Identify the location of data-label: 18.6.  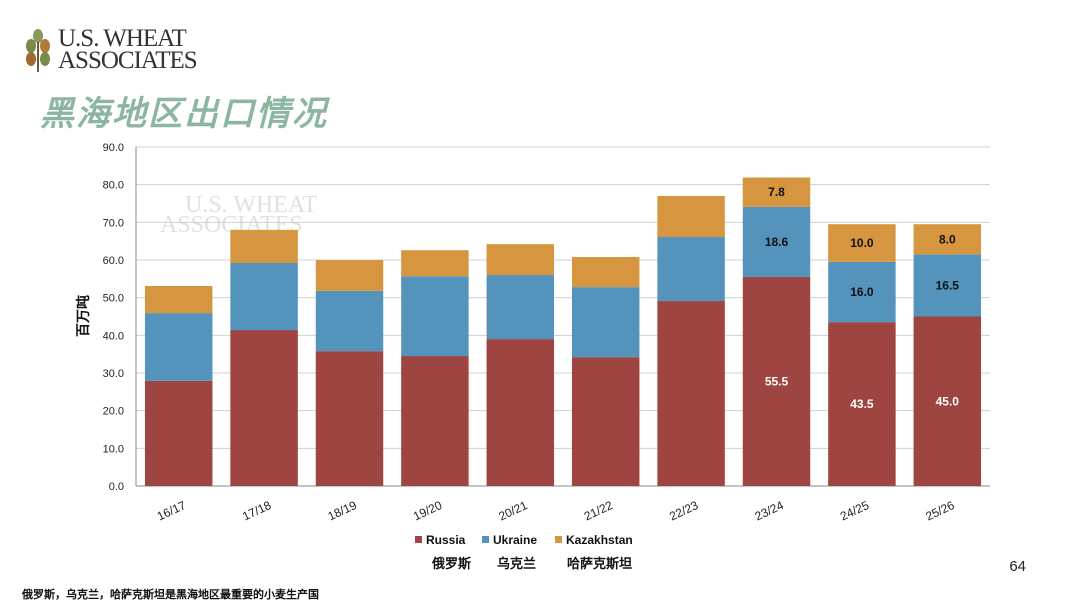
(777, 242).